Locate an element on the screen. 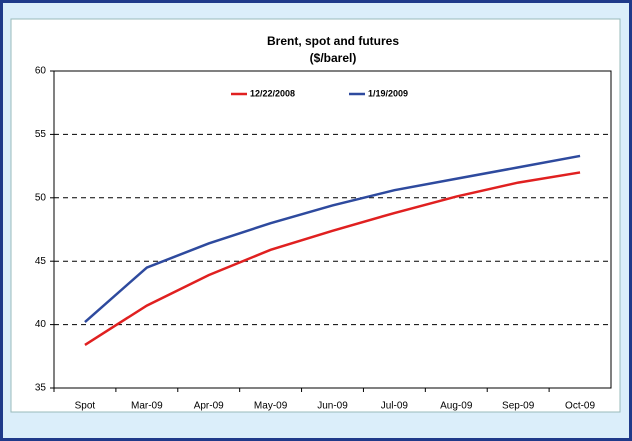 The image size is (632, 441). x-tick-label: Aug-09 is located at coordinates (456, 406).